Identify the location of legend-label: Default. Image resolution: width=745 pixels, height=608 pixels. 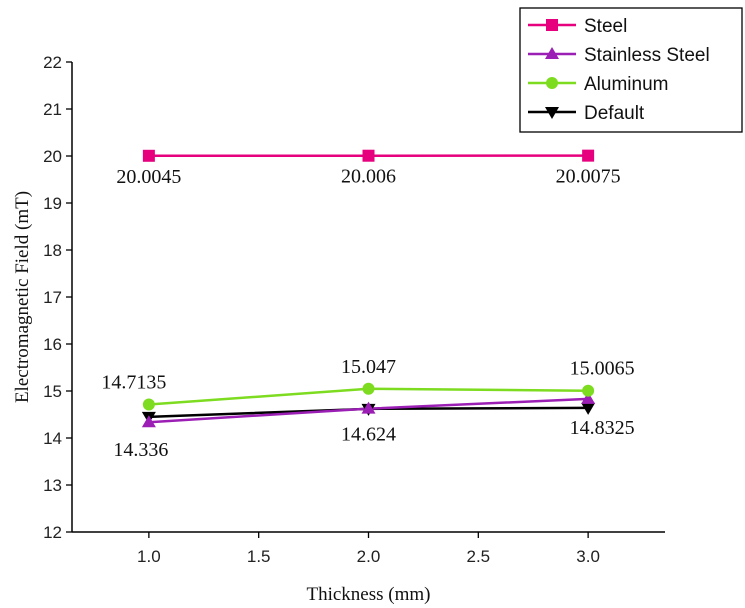
(614, 113).